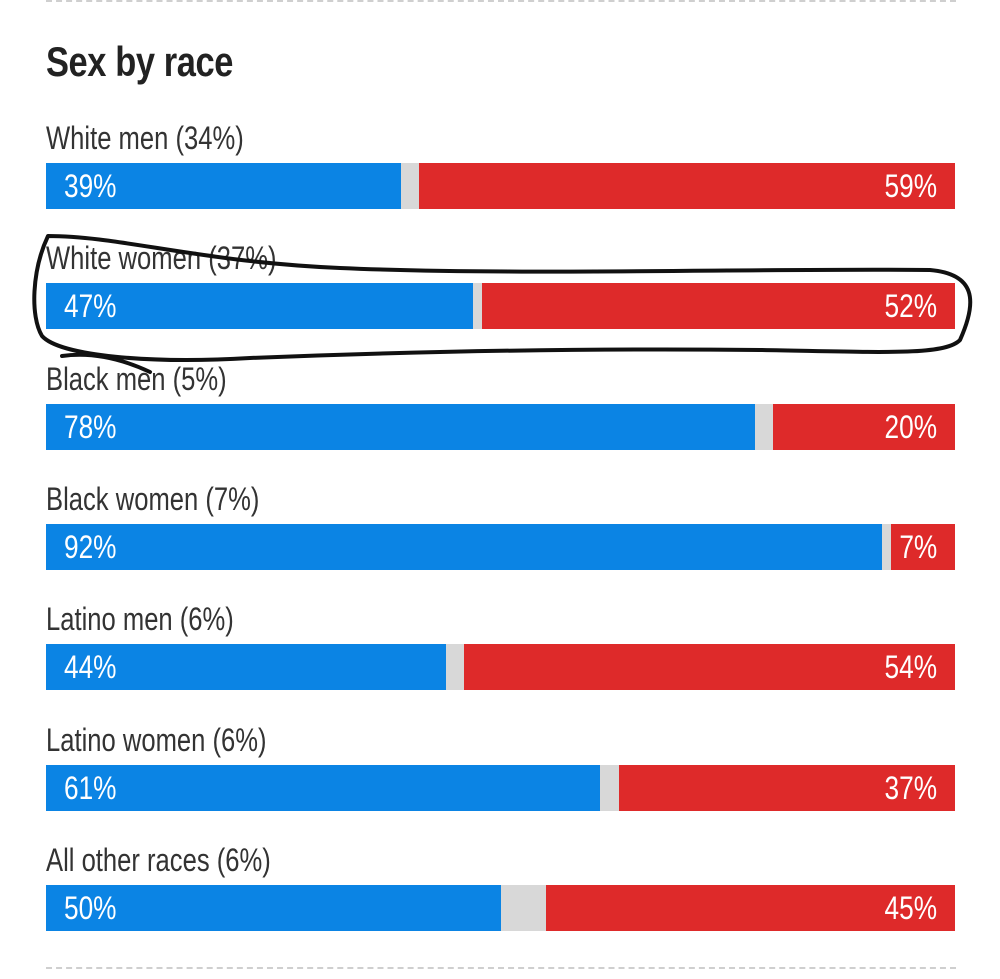 The width and height of the screenshot is (1000, 979). Describe the element at coordinates (140, 619) in the screenshot. I see `category-label: Latino men (6%)` at that location.